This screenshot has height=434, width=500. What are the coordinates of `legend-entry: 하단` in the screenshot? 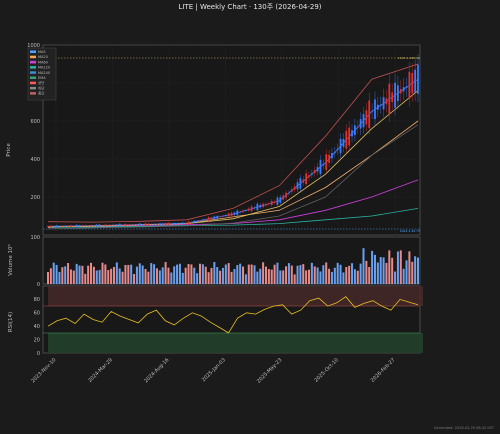 It's located at (41, 87).